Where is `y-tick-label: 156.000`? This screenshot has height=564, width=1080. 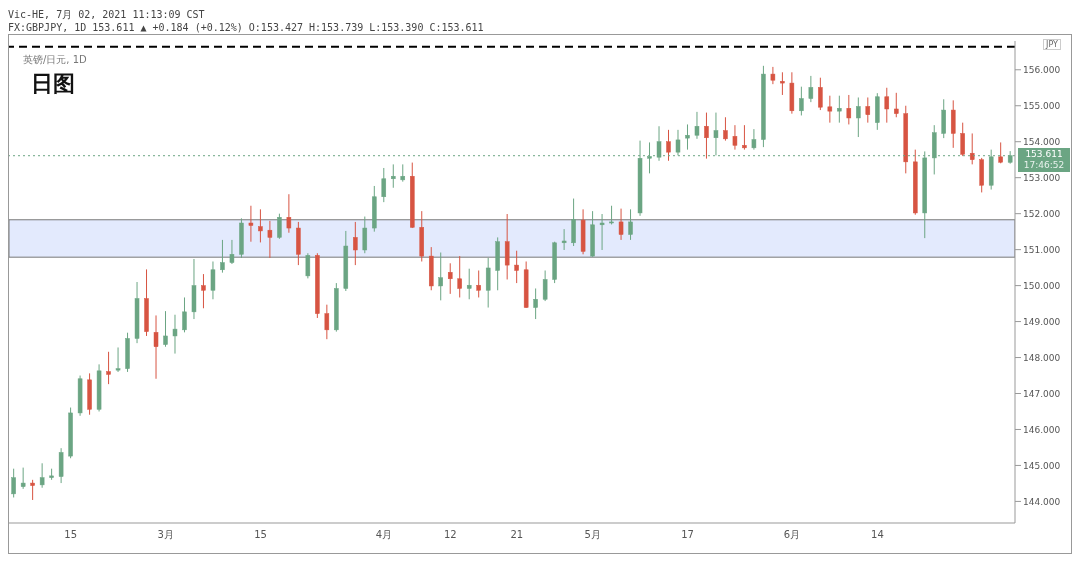
y-tick-label: 156.000 is located at coordinates (1042, 69).